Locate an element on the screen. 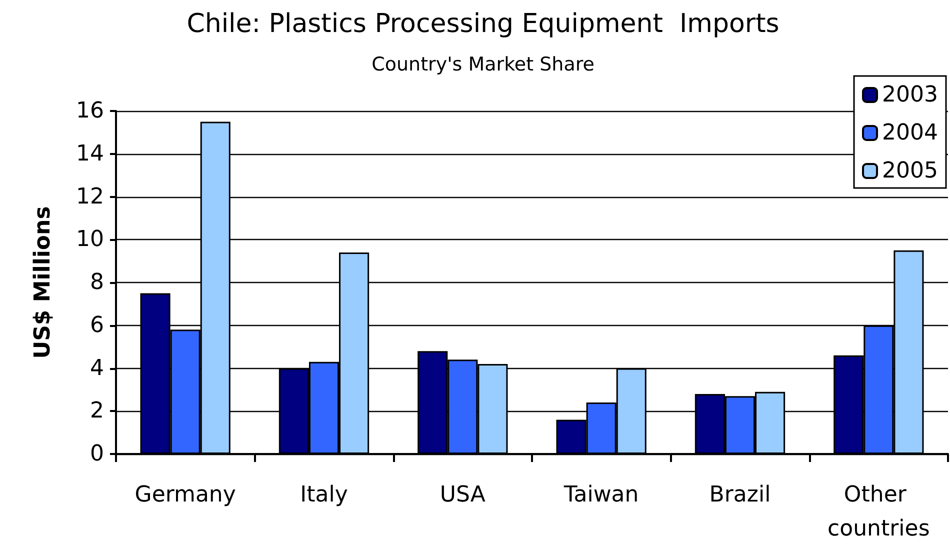  legend-label: 2004 is located at coordinates (910, 133).